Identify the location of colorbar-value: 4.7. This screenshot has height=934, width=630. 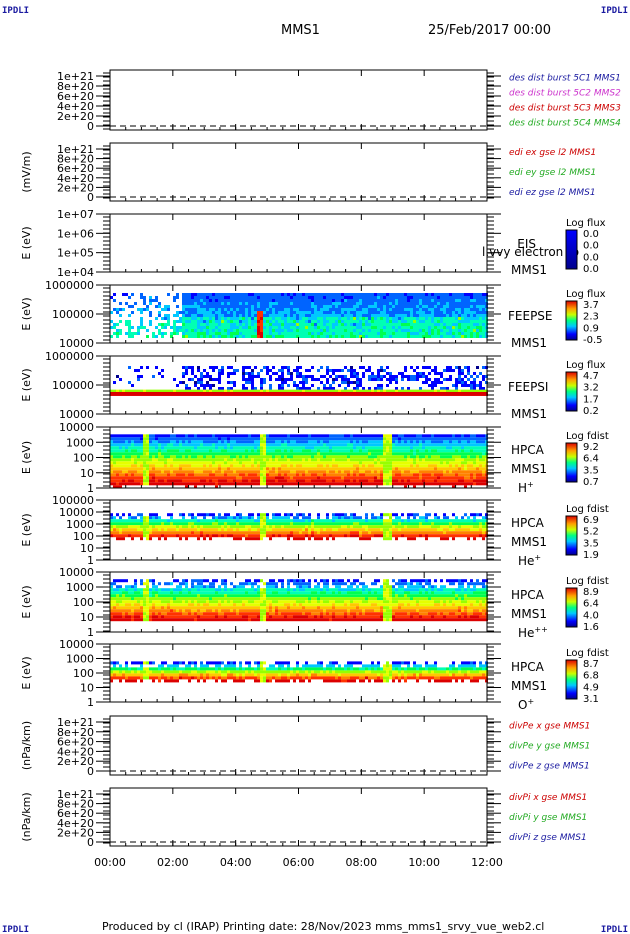
(591, 376).